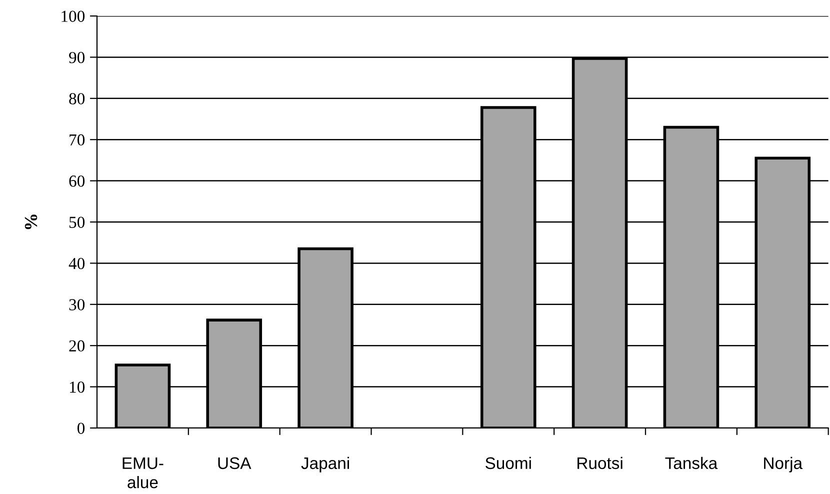 The height and width of the screenshot is (494, 830). What do you see at coordinates (77, 98) in the screenshot?
I see `y-tick-label: 80` at bounding box center [77, 98].